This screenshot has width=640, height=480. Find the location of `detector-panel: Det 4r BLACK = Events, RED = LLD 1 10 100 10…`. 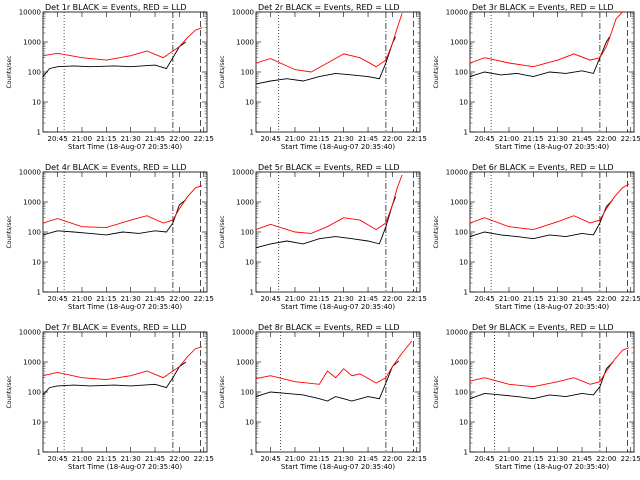

detector-panel: Det 4r BLACK = Events, RED = LLD 1 10 100 10… is located at coordinates (110, 237).